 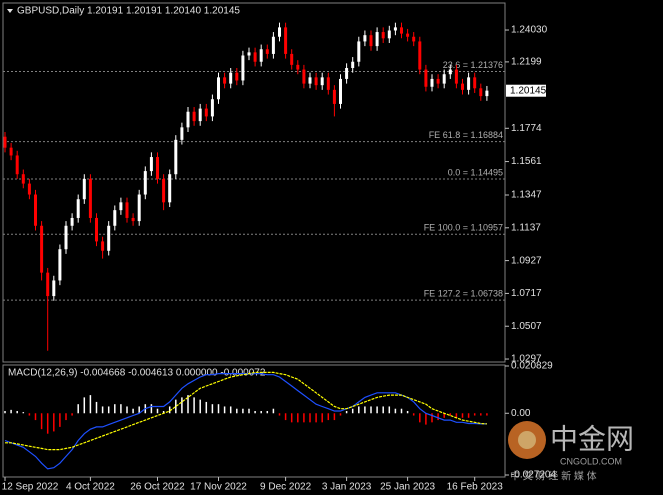 What do you see at coordinates (286, 487) in the screenshot?
I see `x-tick-label: 9 Dec 2022` at bounding box center [286, 487].